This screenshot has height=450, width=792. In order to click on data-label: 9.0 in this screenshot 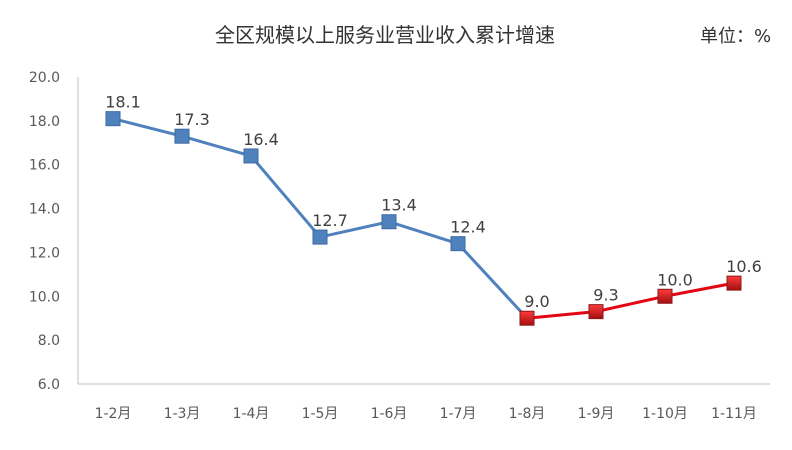, I will do `click(536, 301)`.